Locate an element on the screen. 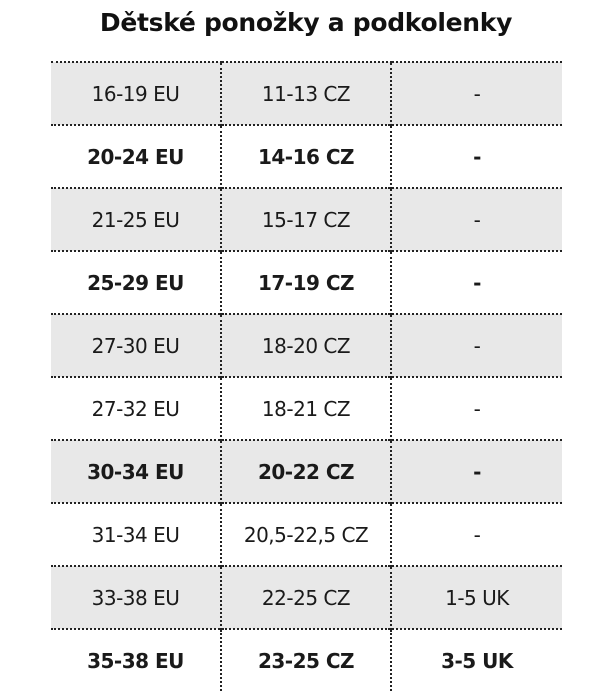 Image resolution: width=612 pixels, height=691 pixels. size-cz-cell: 15-17 CZ is located at coordinates (305, 219).